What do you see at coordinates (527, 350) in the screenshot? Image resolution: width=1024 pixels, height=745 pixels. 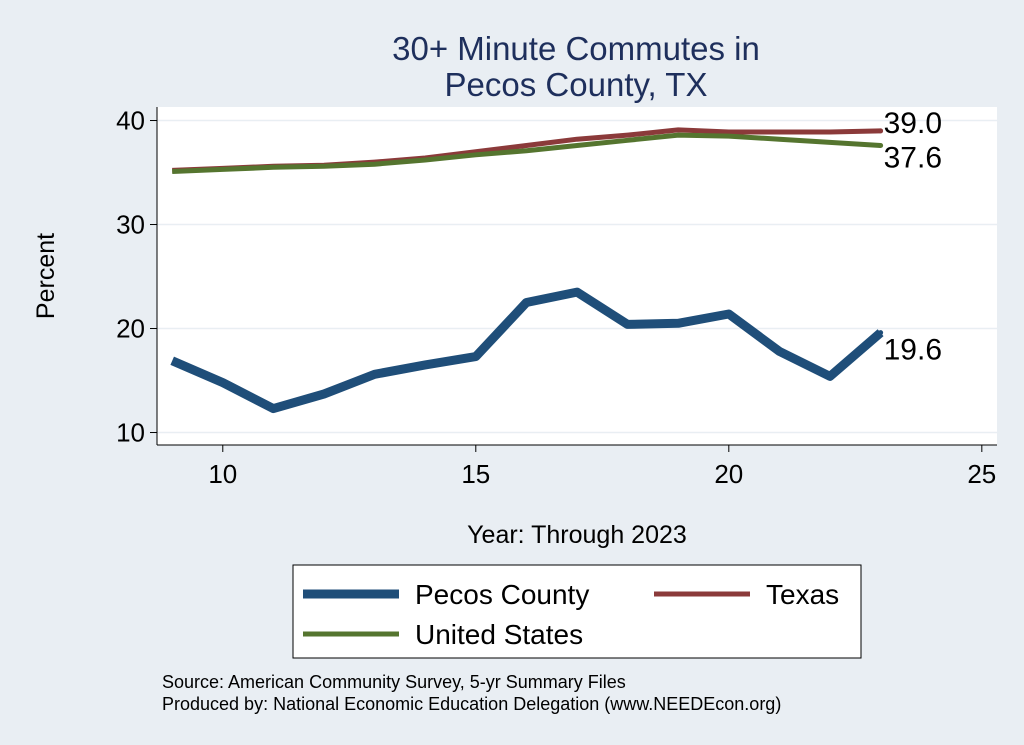 I see `series-line-pecos-county` at bounding box center [527, 350].